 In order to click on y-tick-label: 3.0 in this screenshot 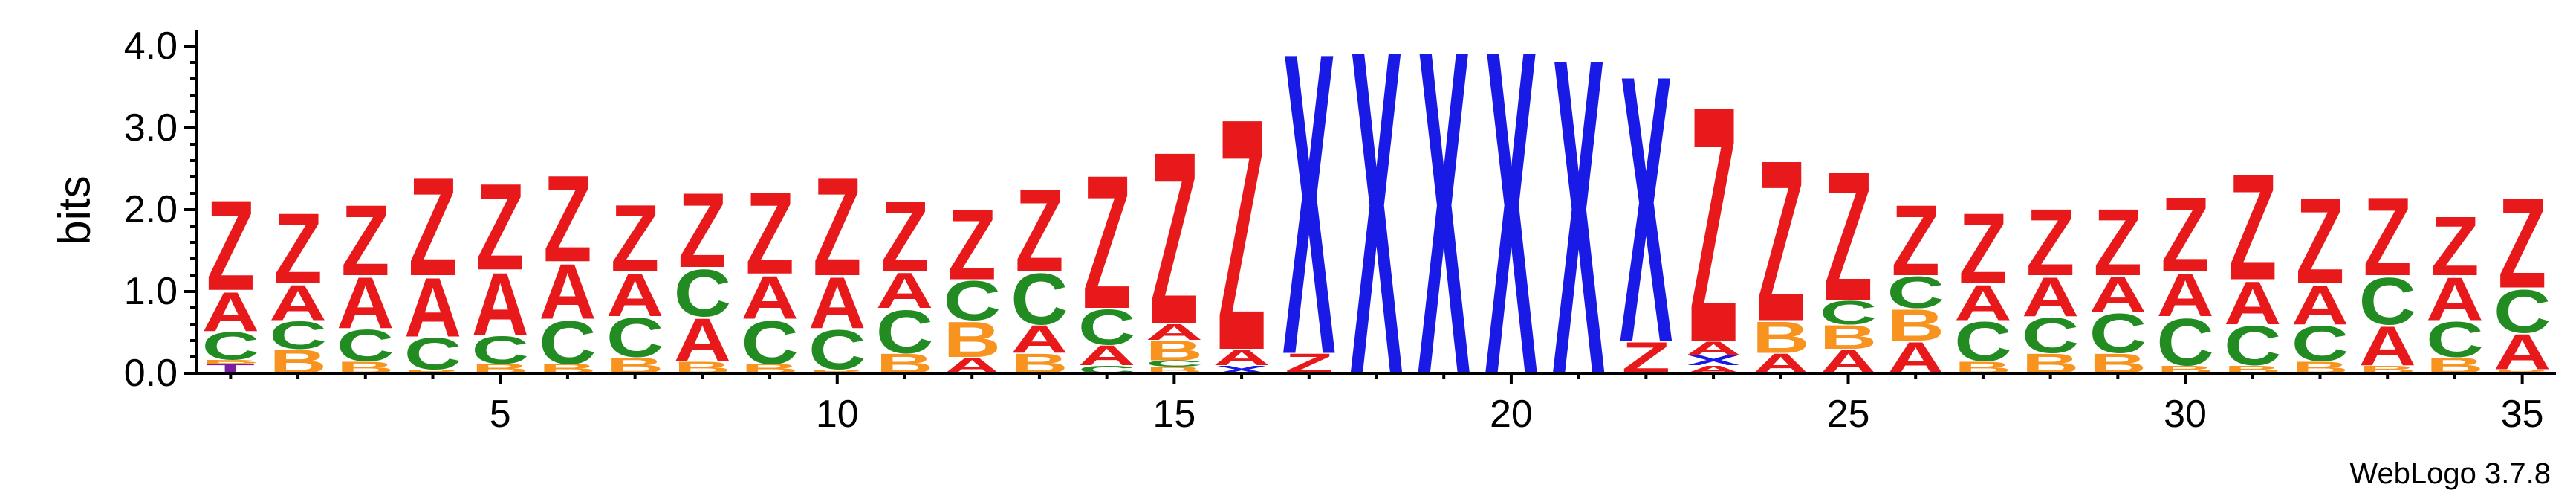, I will do `click(151, 127)`.